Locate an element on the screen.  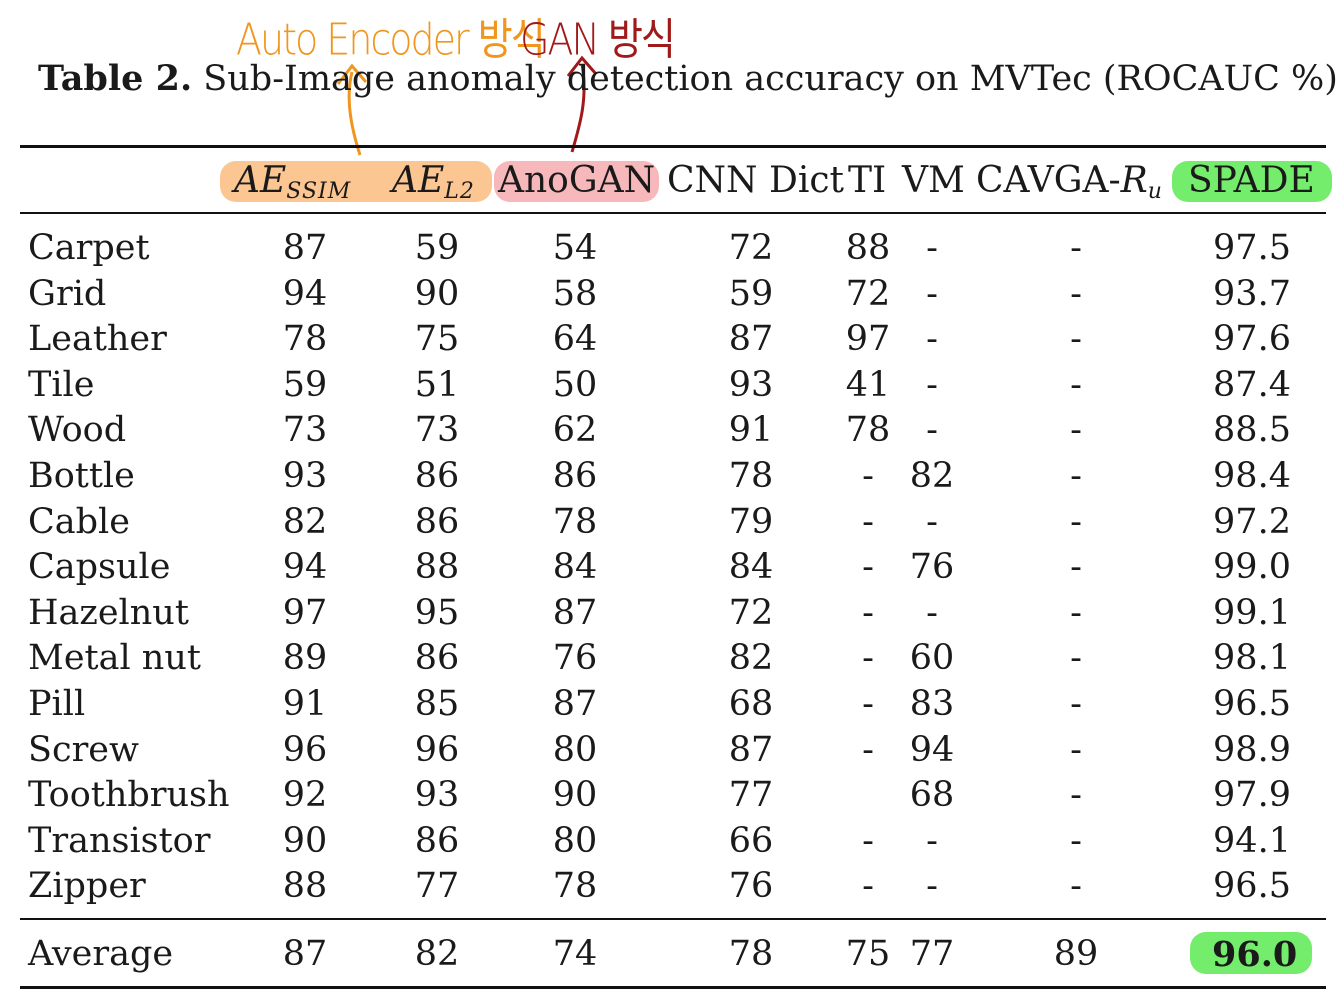
row-label: Screw is located at coordinates (83, 750).